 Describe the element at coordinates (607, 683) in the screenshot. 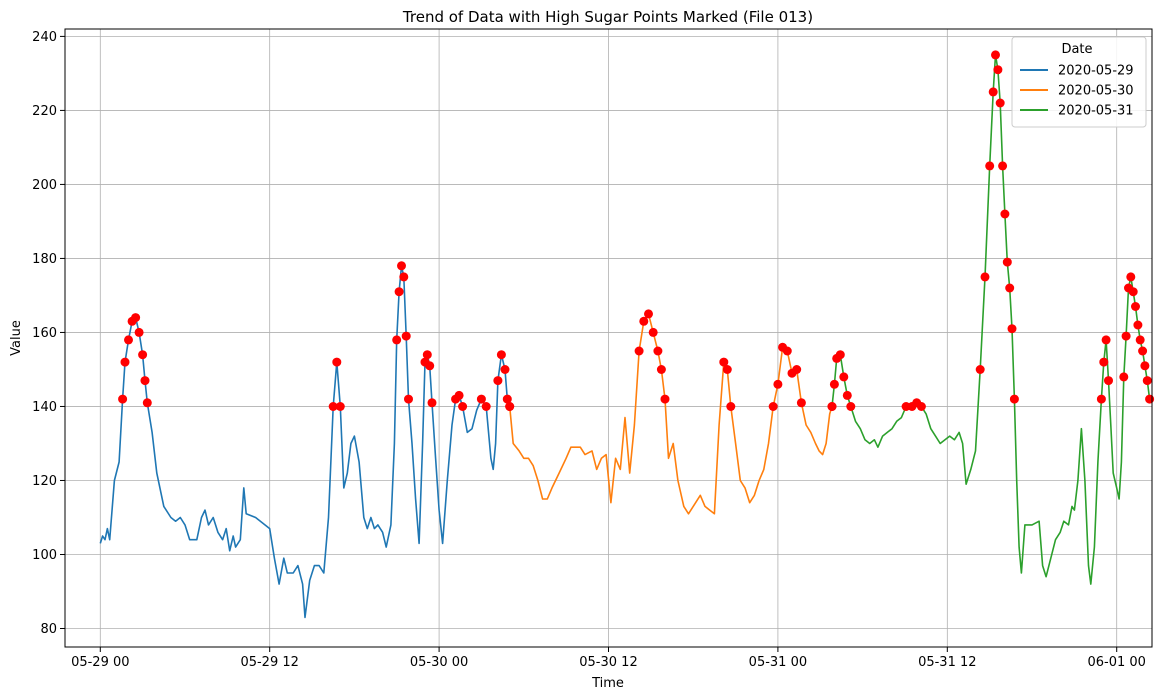

I see `x-axis-label: Time` at that location.